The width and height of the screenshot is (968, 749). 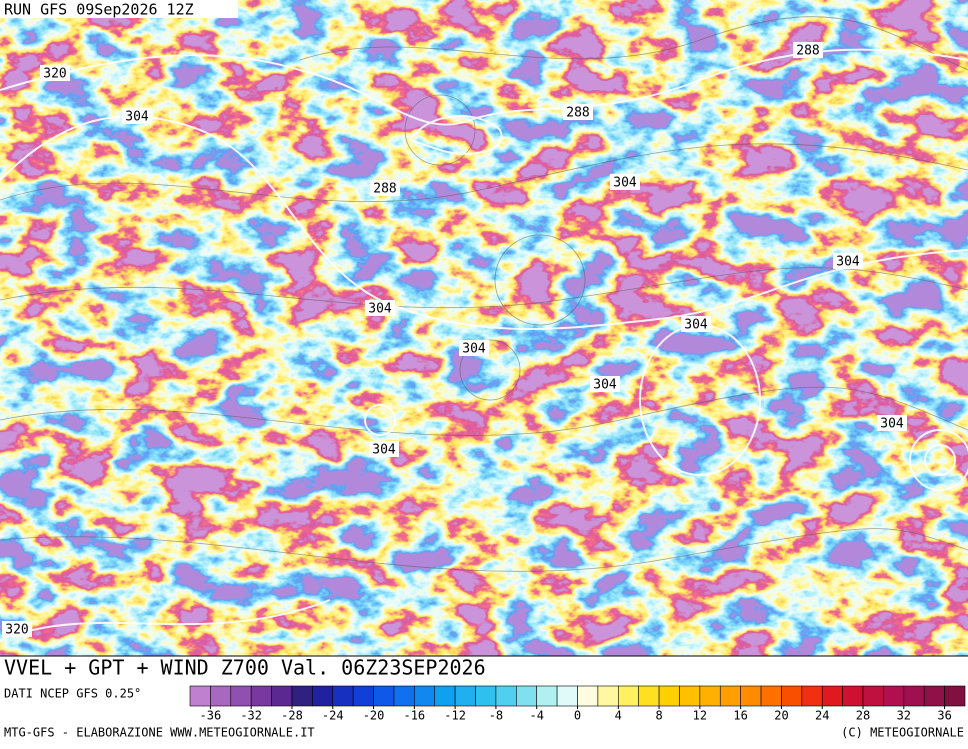 I want to click on colorbar-tick-label: -24, so click(x=333, y=716).